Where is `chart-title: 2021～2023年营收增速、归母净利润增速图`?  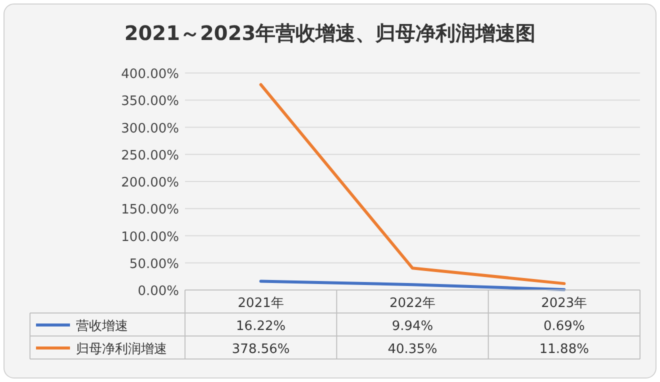 chart-title: 2021～2023年营收增速、归母净利润增速图 is located at coordinates (330, 33).